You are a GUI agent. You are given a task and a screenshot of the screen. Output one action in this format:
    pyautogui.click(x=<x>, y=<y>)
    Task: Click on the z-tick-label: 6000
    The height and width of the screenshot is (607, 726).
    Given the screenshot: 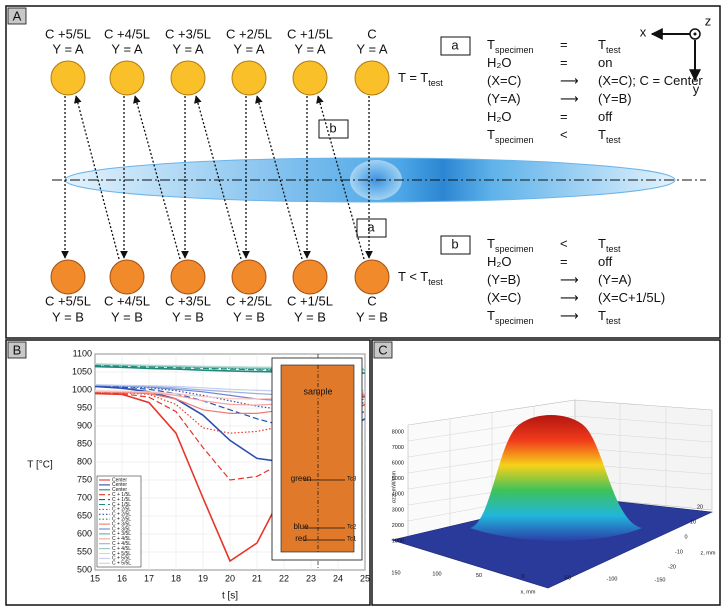 What is the action you would take?
    pyautogui.click(x=398, y=463)
    